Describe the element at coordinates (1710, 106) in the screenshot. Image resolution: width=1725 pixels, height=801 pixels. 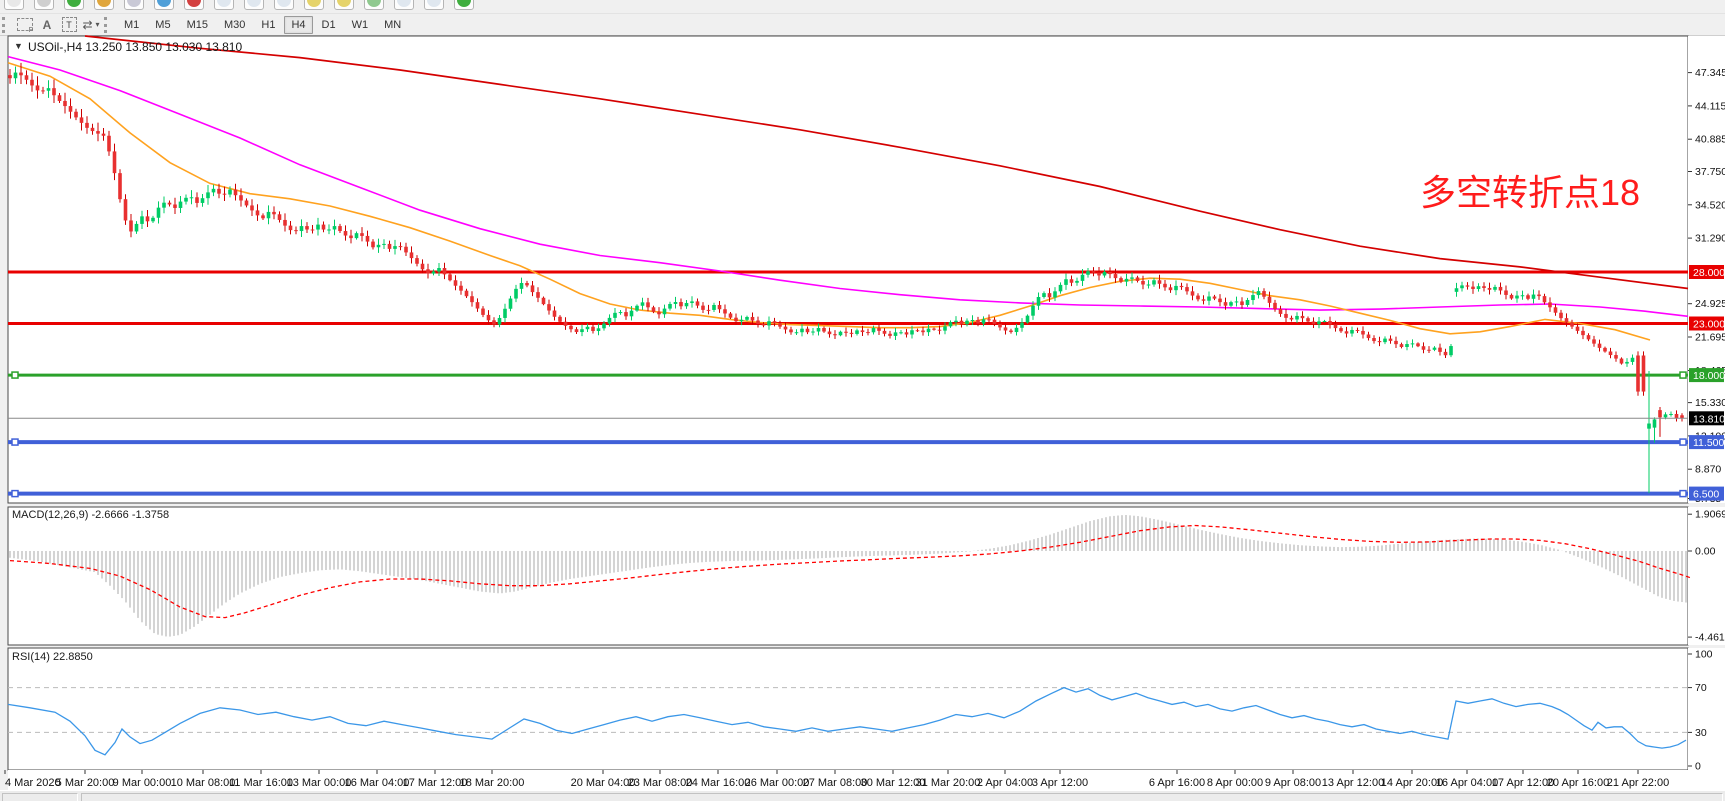
I see `price-tick: 44.115` at that location.